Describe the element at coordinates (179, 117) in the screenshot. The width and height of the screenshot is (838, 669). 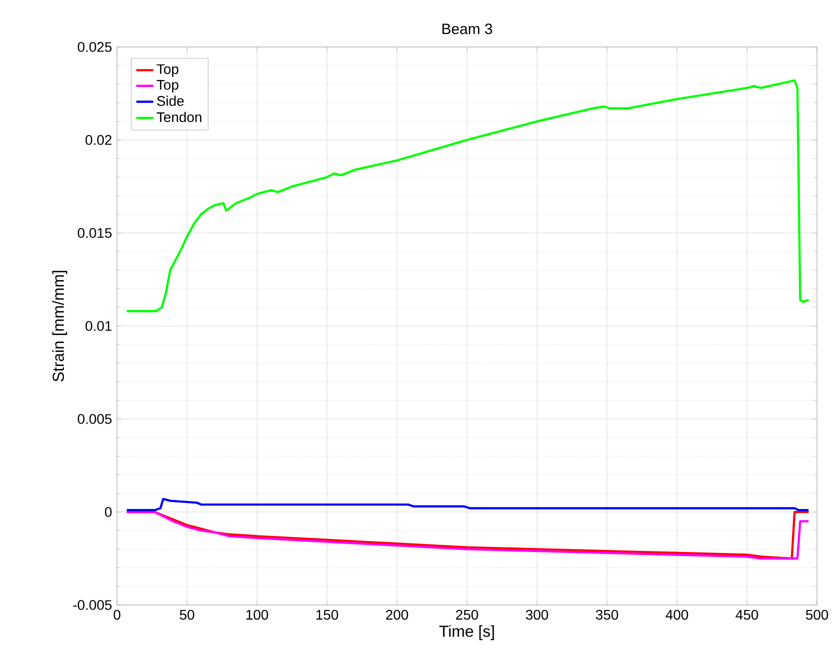
I see `legend-label: Tendon` at that location.